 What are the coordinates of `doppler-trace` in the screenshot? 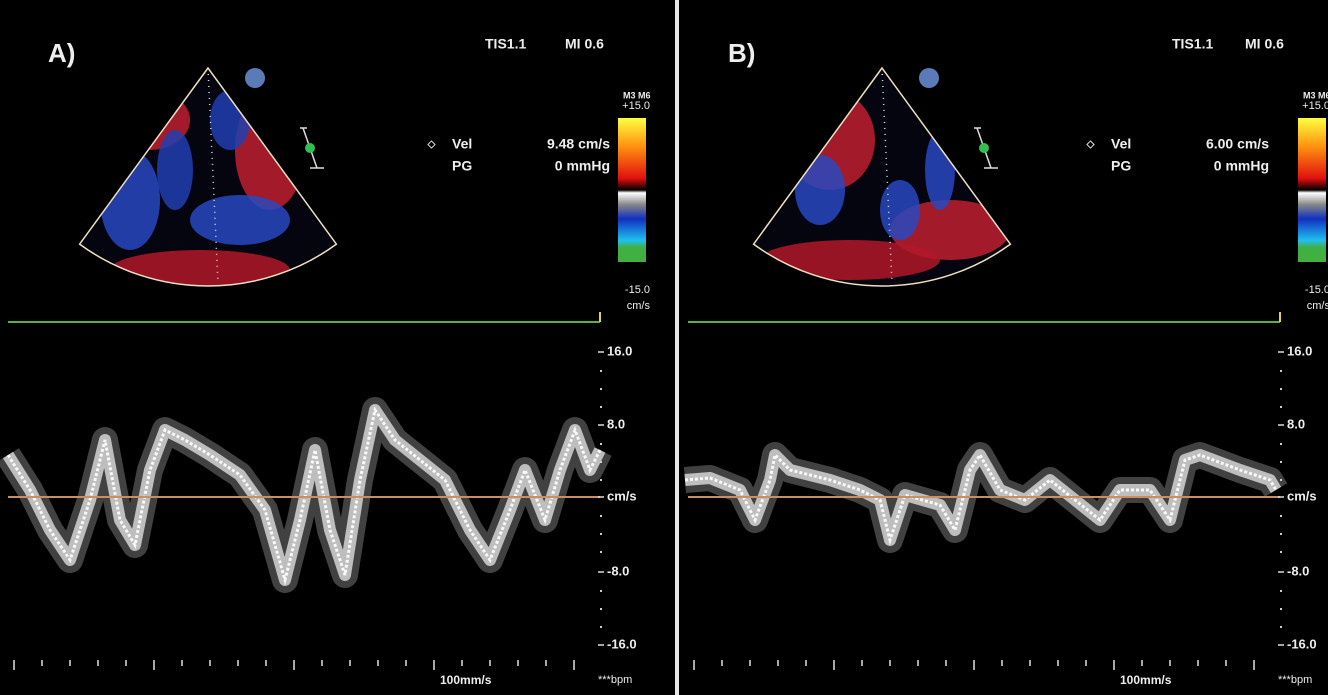 It's located at (304, 495).